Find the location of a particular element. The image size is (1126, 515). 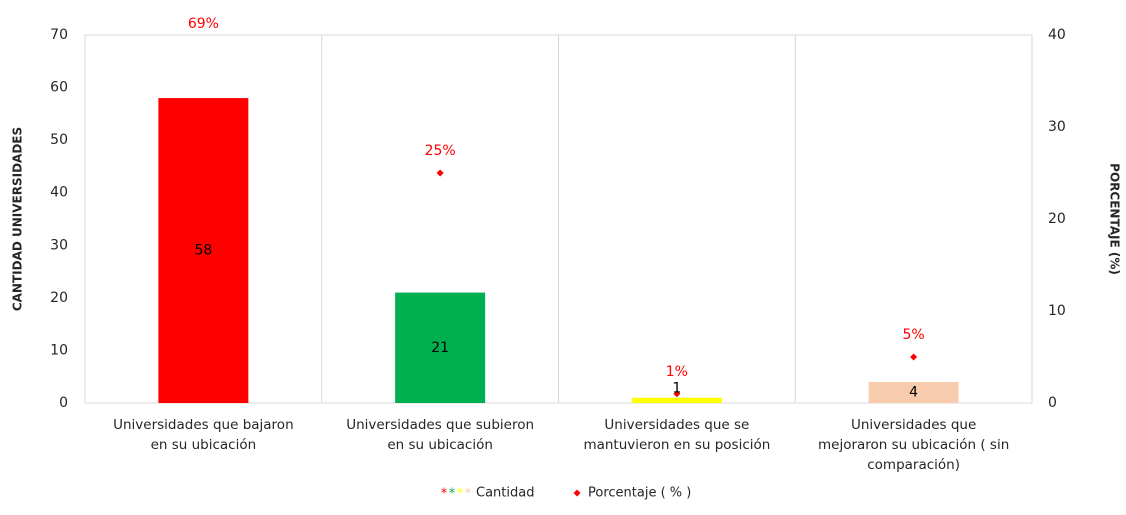

legend-label: Cantidad is located at coordinates (505, 493).